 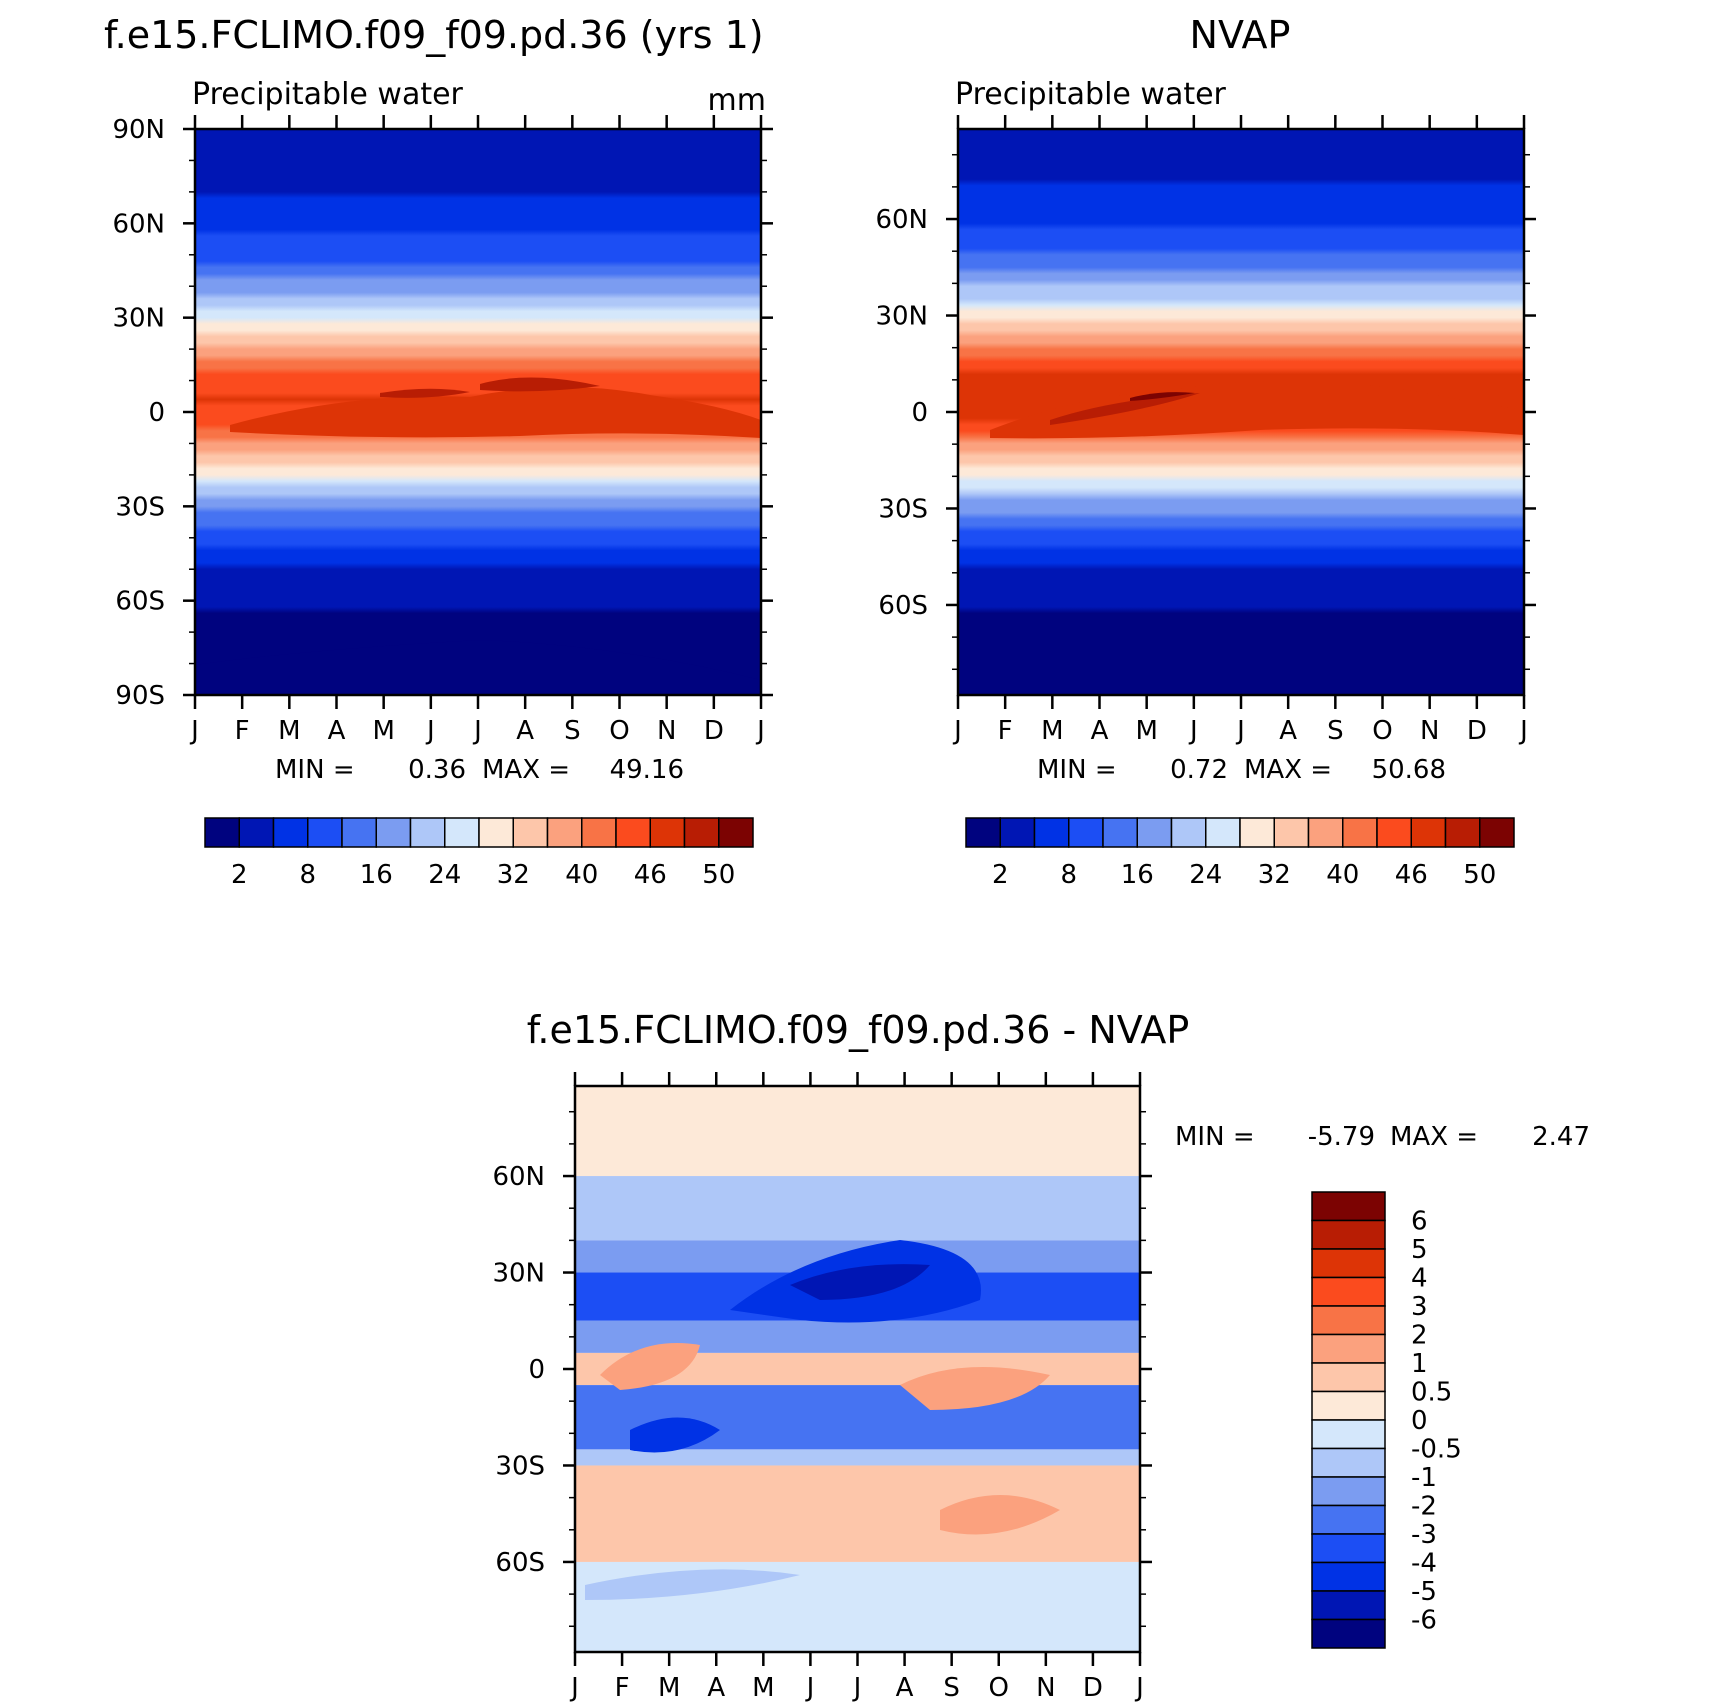 I want to click on x-tick-label: O, so click(x=619, y=731).